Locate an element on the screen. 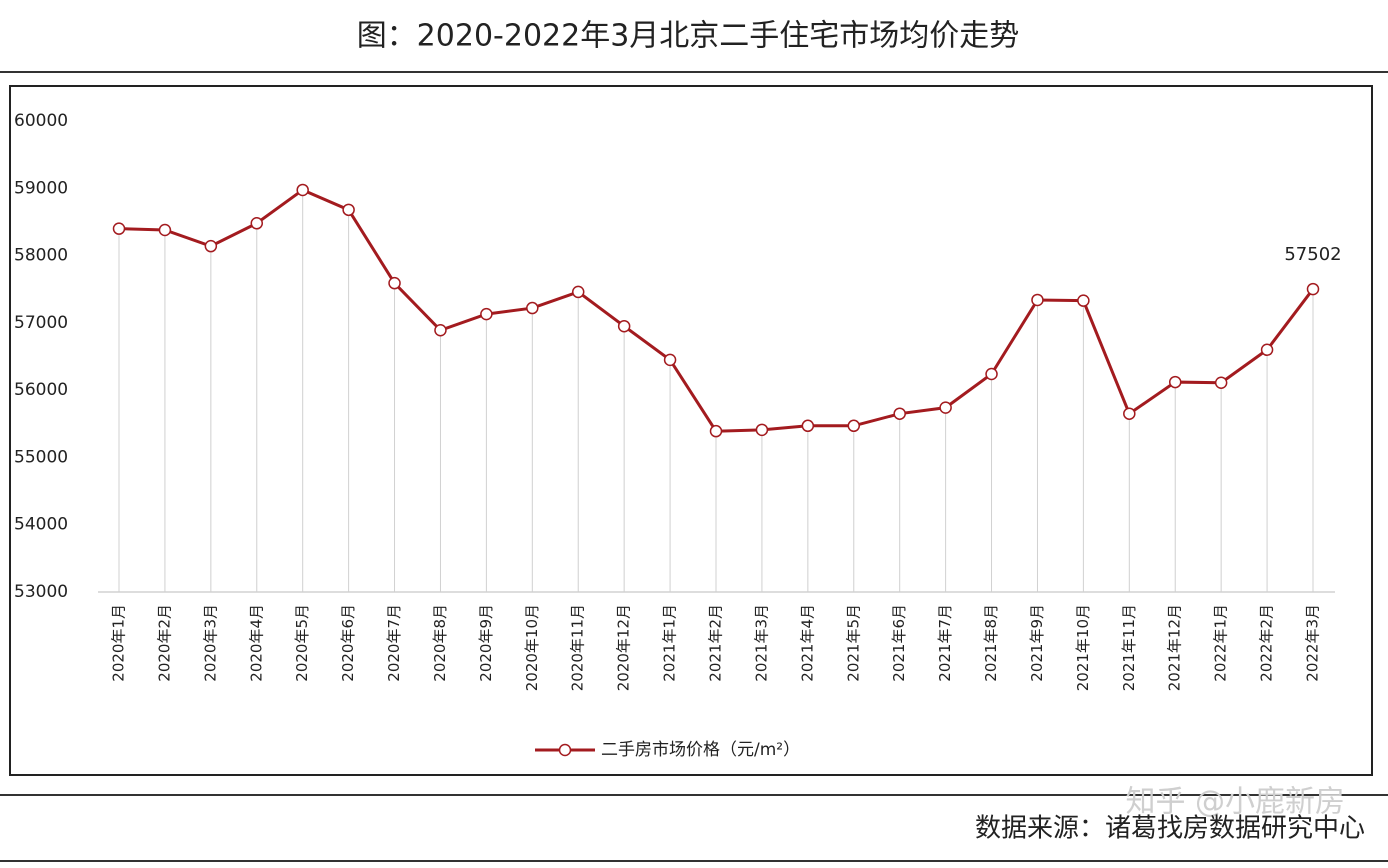  x-tick-label: 2021年1月 is located at coordinates (670, 643).